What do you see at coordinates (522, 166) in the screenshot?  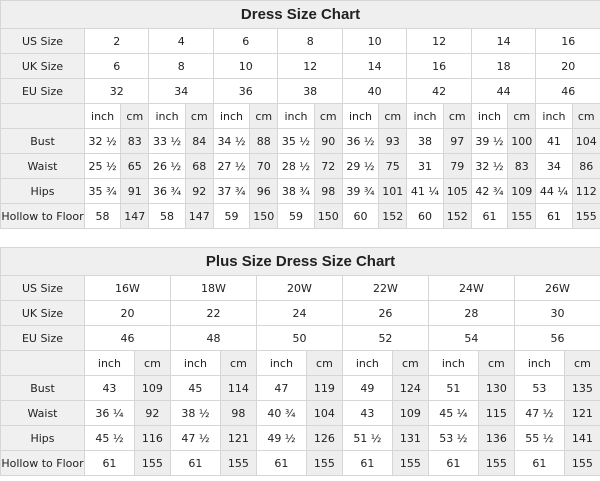 I see `cm-value: 83` at bounding box center [522, 166].